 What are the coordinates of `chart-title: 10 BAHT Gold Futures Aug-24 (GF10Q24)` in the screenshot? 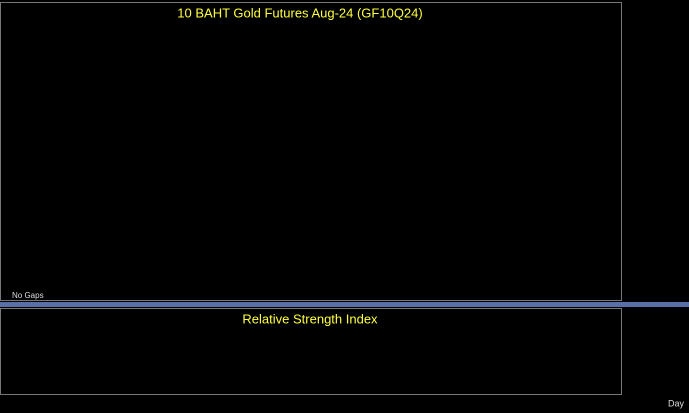 It's located at (299, 12).